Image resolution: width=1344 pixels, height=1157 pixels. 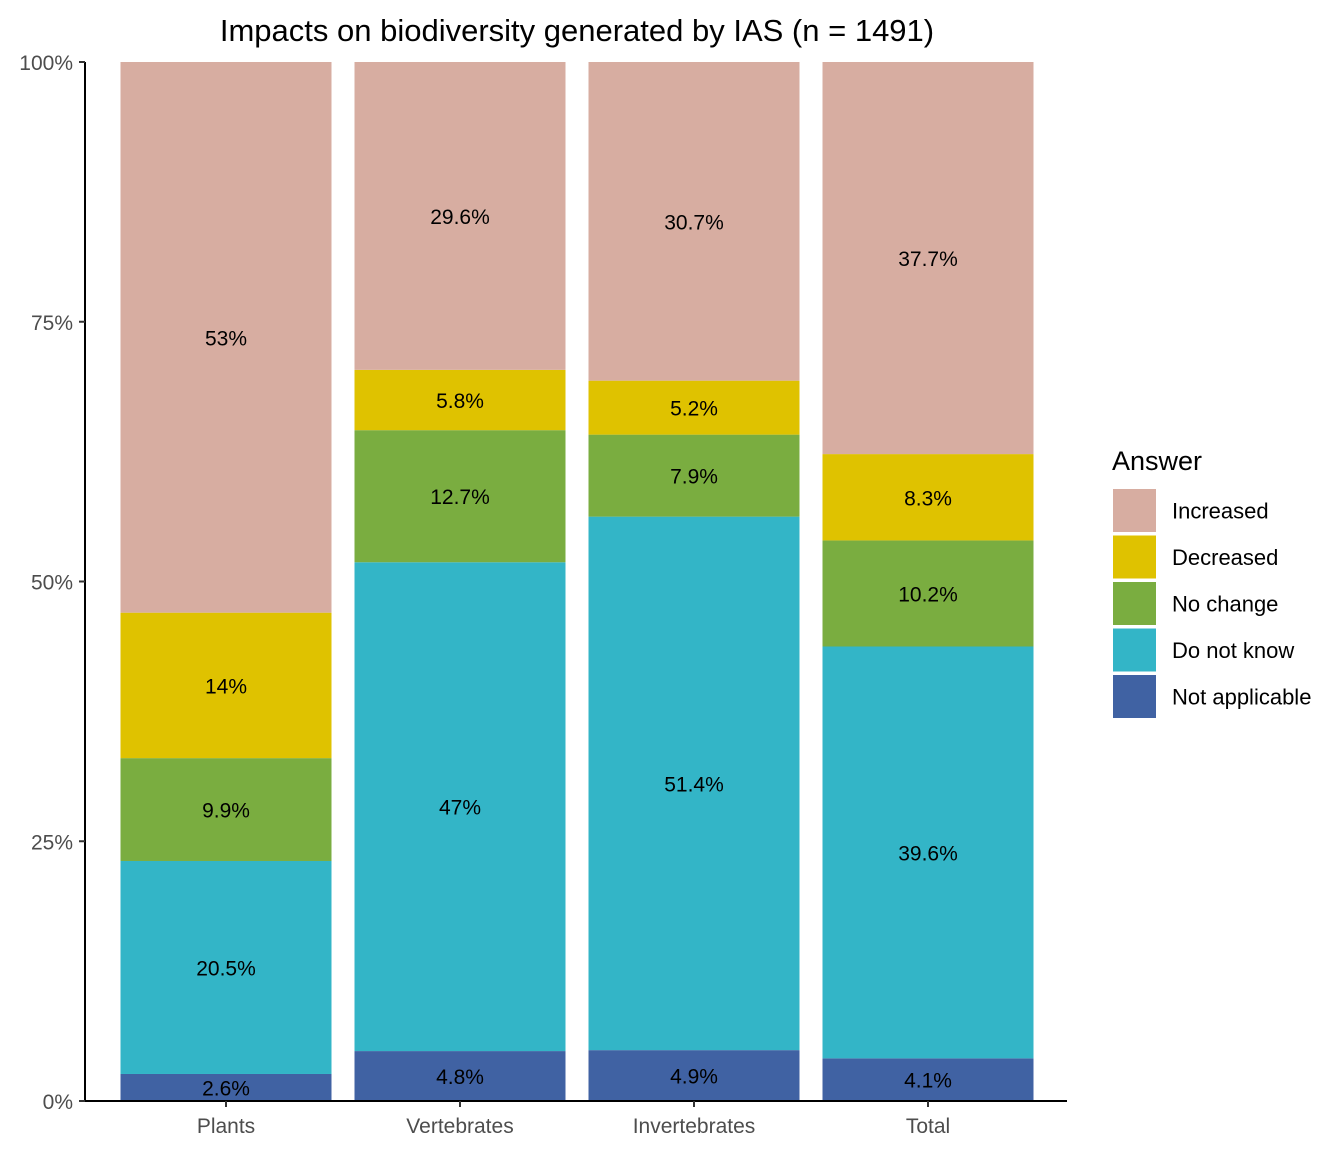 I want to click on x-tick-label: Vertebrates, so click(x=459, y=1126).